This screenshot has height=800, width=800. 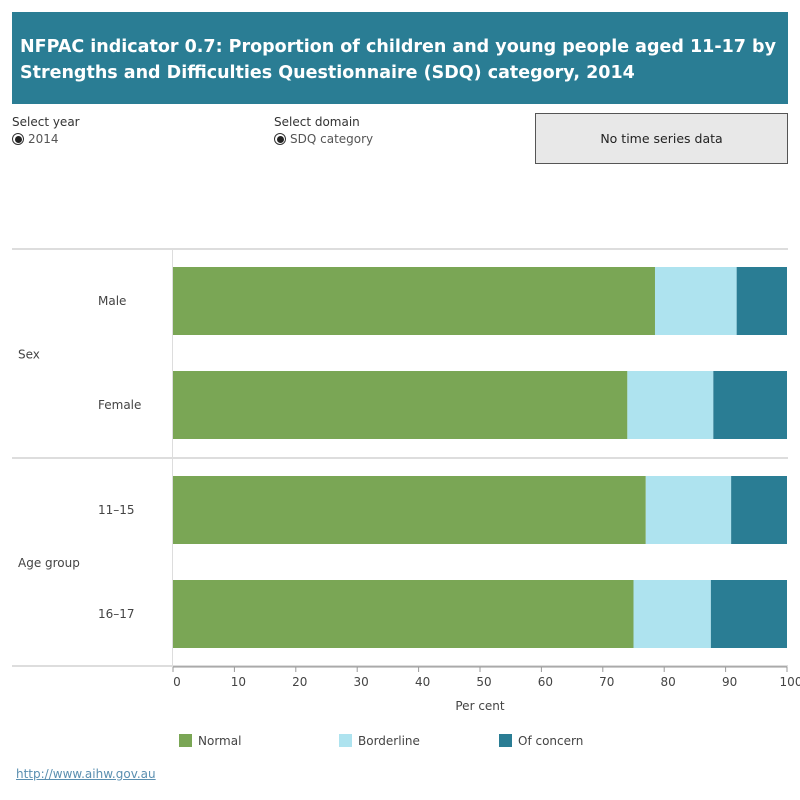 I want to click on no-time-series-notice: No time series data, so click(x=661, y=138).